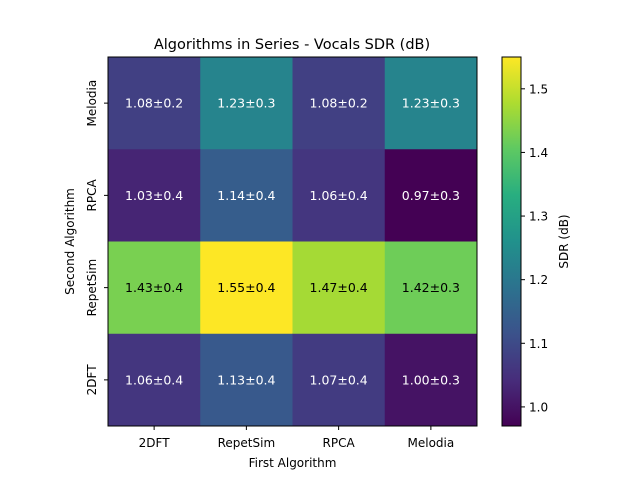 This screenshot has height=480, width=640. I want to click on colorbar-tick-label: 1.0, so click(538, 407).